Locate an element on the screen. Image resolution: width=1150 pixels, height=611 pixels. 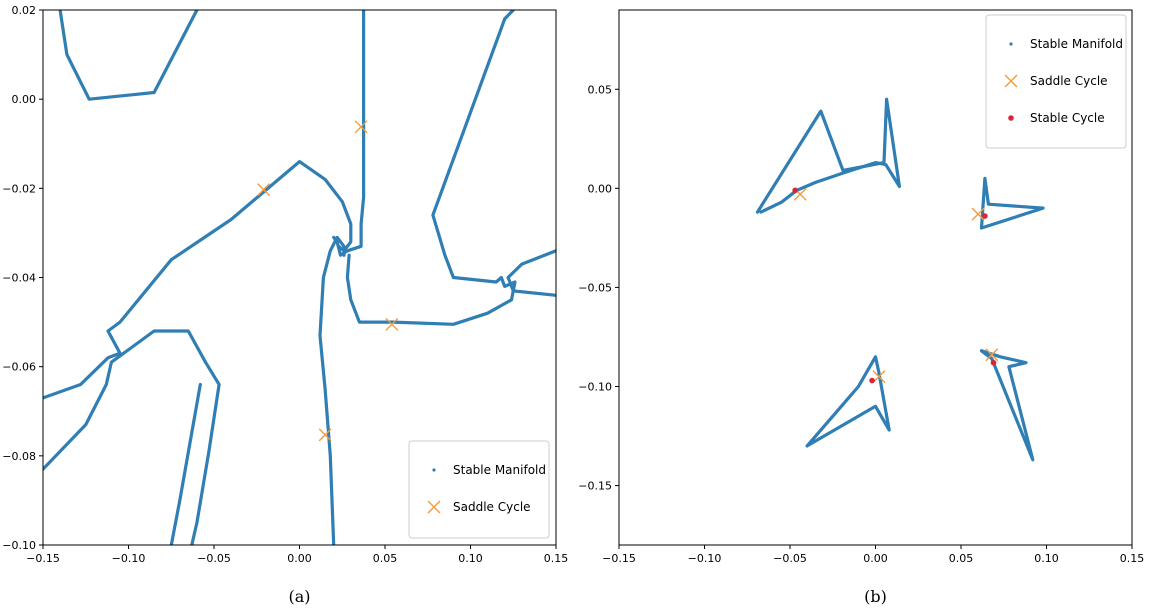
y-tick-label: −0.15 is located at coordinates (595, 486).